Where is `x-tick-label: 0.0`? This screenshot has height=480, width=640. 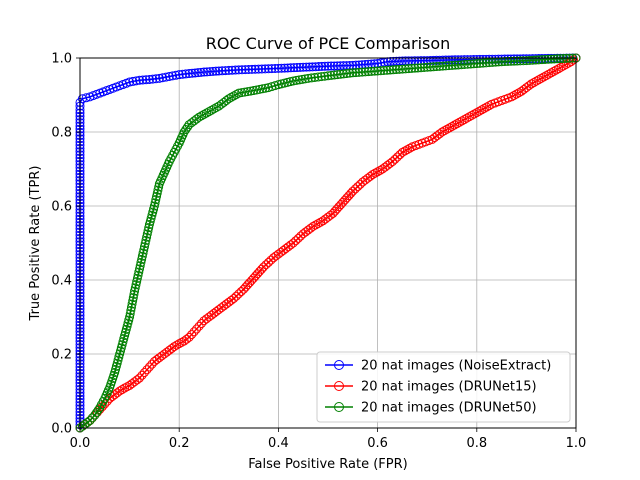
x-tick-label: 0.0 is located at coordinates (80, 443).